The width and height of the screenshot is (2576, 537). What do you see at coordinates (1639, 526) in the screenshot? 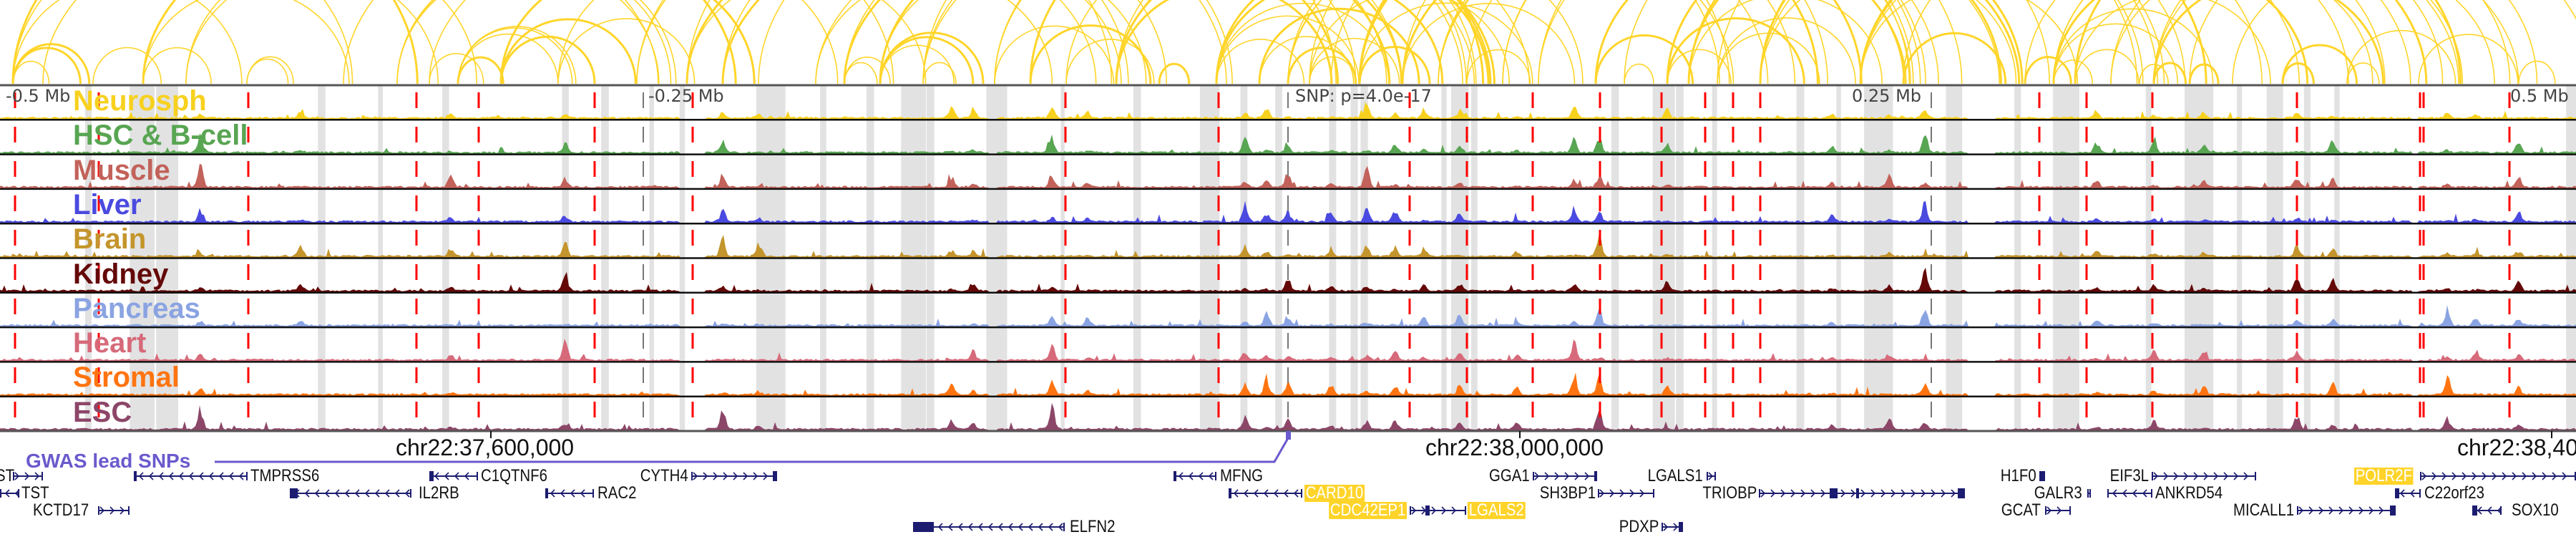
I see `gene-label-pdxp: PDXP` at bounding box center [1639, 526].